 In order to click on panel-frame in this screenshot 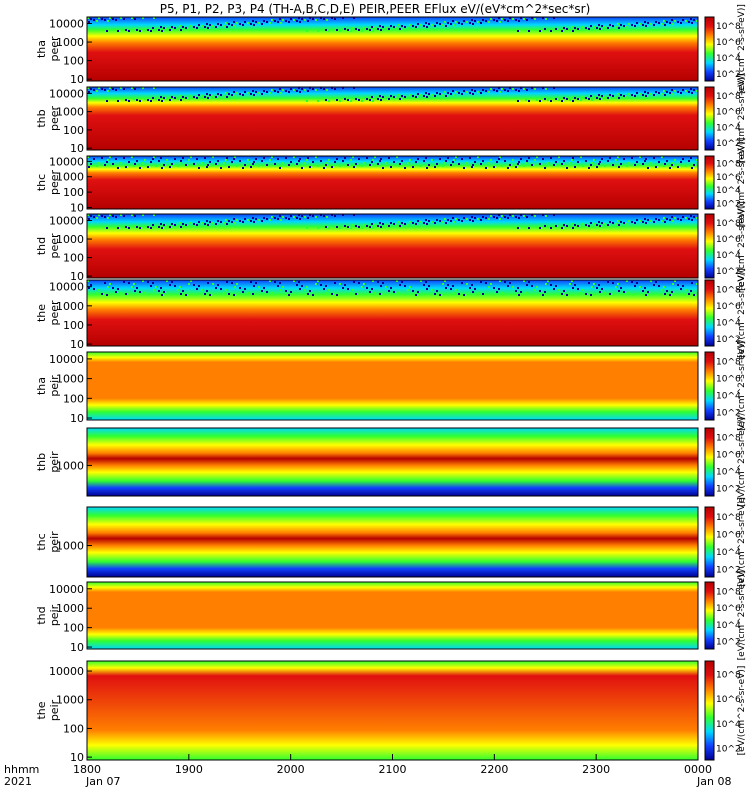, I will do `click(392, 49)`.